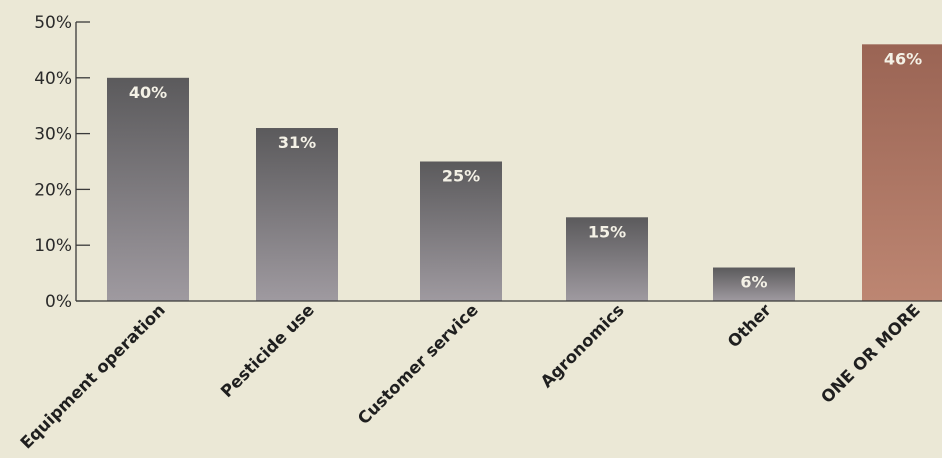 The image size is (942, 458). What do you see at coordinates (53, 190) in the screenshot?
I see `y-tick-label: 20%` at bounding box center [53, 190].